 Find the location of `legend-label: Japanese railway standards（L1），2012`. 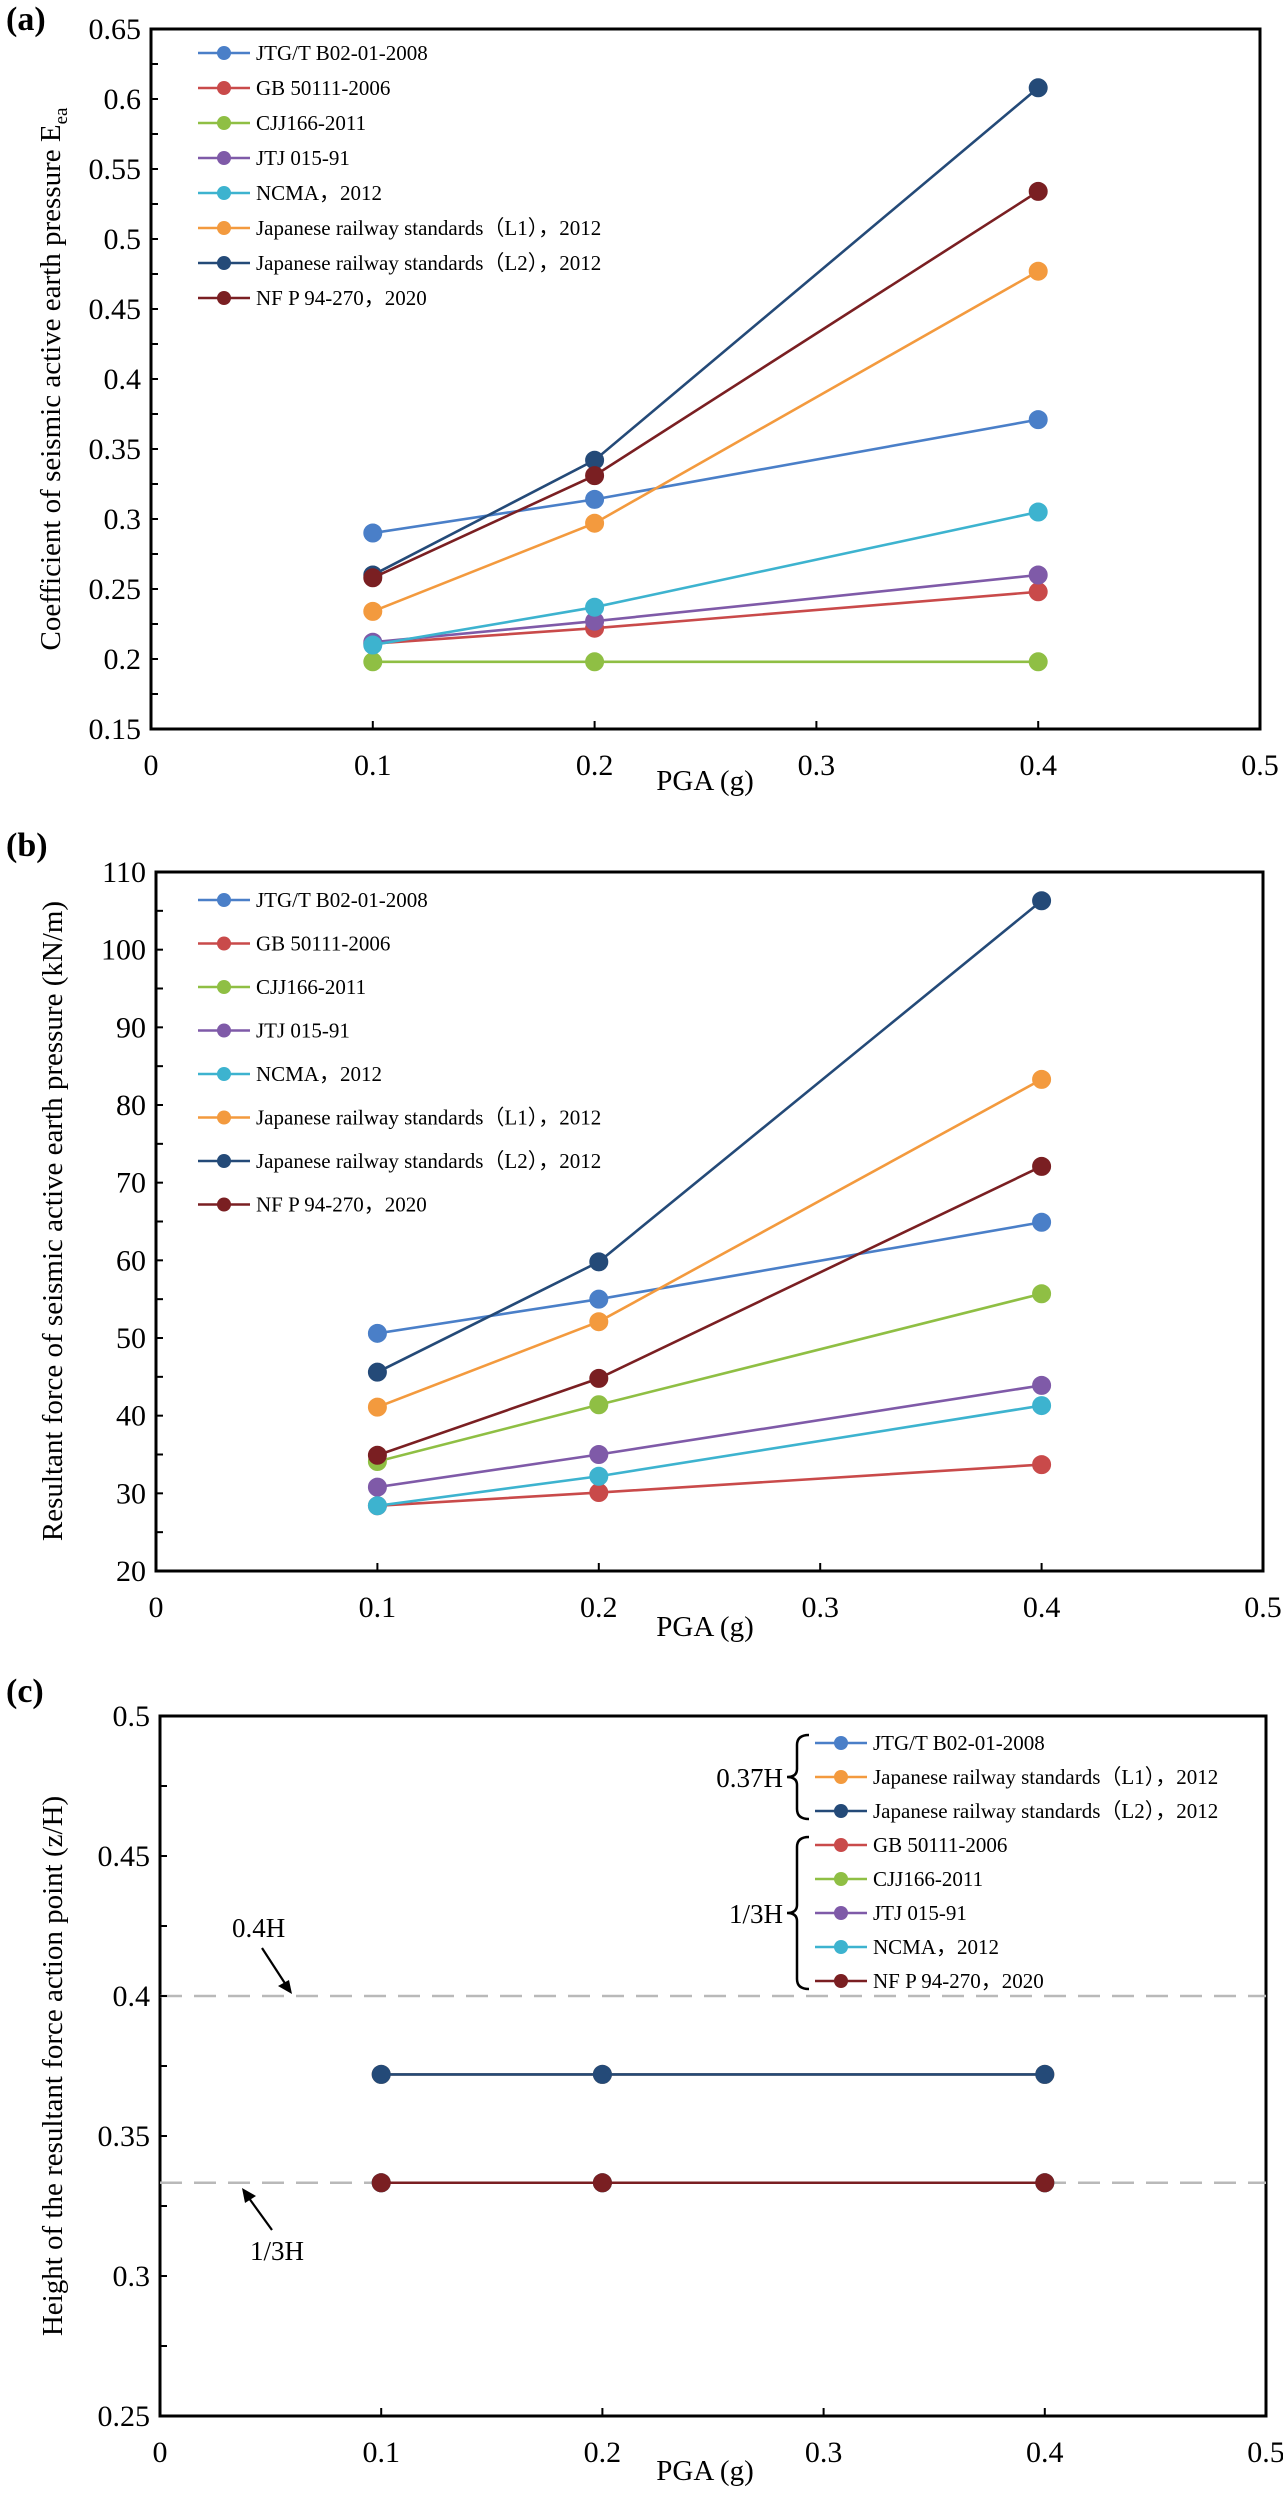

legend-label: Japanese railway standards（L1），2012 is located at coordinates (428, 1118).